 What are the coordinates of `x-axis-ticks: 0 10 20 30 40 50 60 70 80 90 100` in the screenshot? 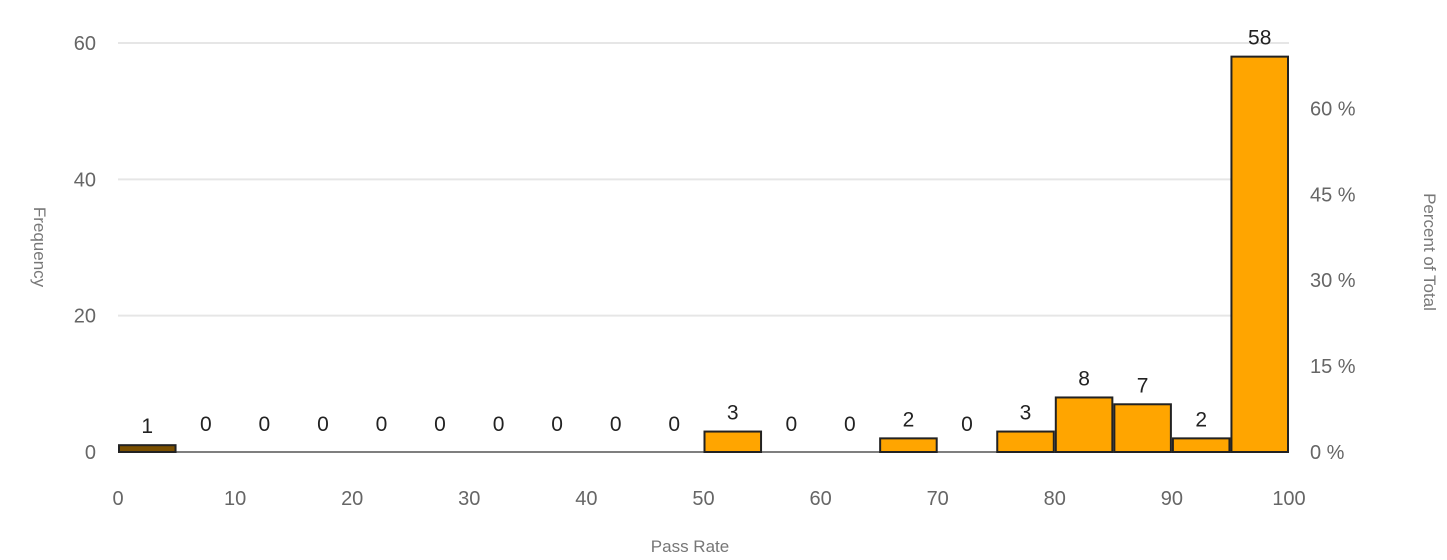 It's located at (708, 499).